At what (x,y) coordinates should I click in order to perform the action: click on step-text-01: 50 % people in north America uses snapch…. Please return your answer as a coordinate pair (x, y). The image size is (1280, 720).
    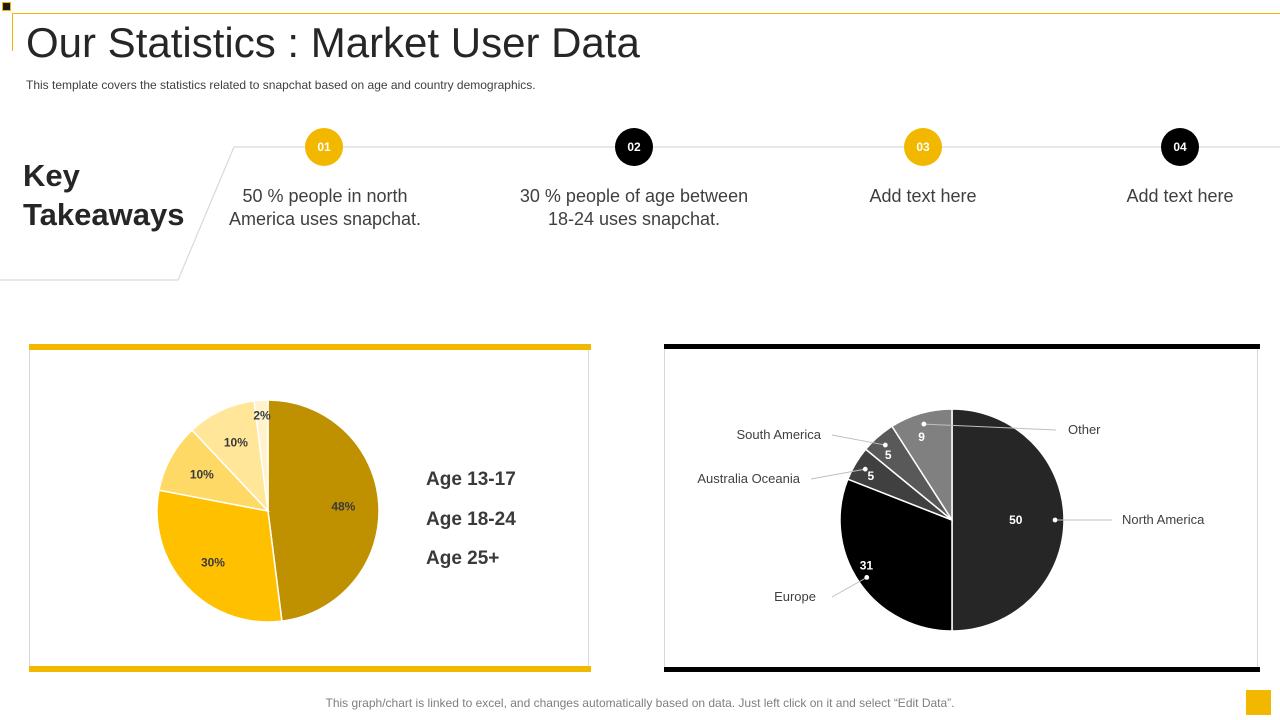
    Looking at the image, I should click on (325, 208).